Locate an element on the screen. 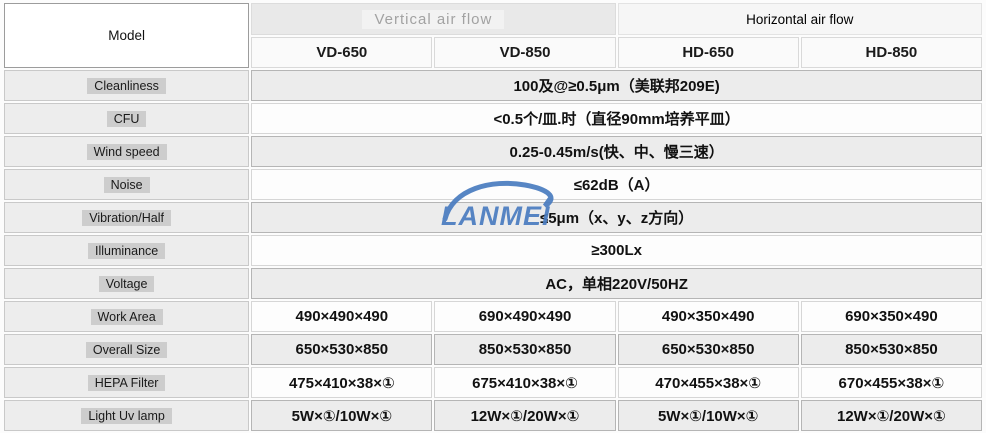  value-voltage: AC，单相220V/50HZ is located at coordinates (616, 283).